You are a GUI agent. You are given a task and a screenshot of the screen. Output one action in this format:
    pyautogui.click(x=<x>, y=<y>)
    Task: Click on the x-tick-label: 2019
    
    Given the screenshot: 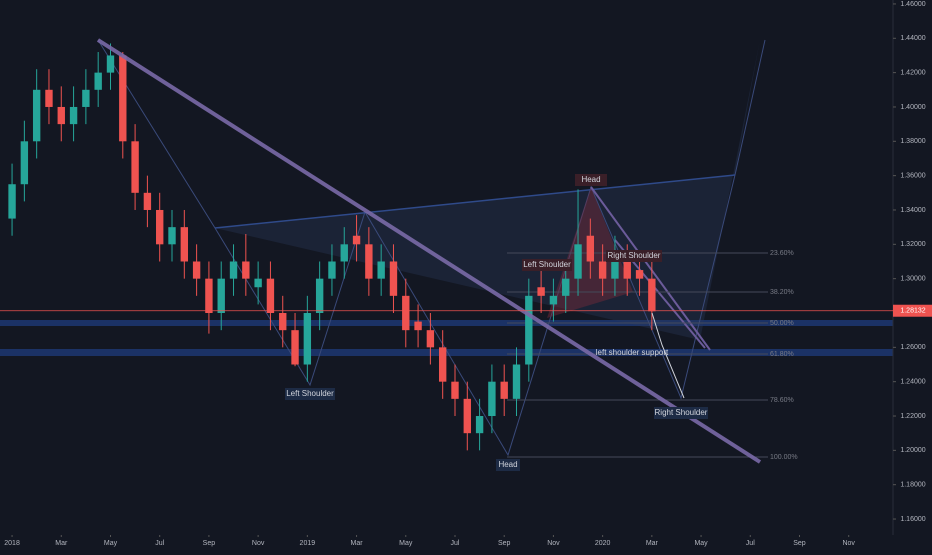 What is the action you would take?
    pyautogui.click(x=308, y=543)
    